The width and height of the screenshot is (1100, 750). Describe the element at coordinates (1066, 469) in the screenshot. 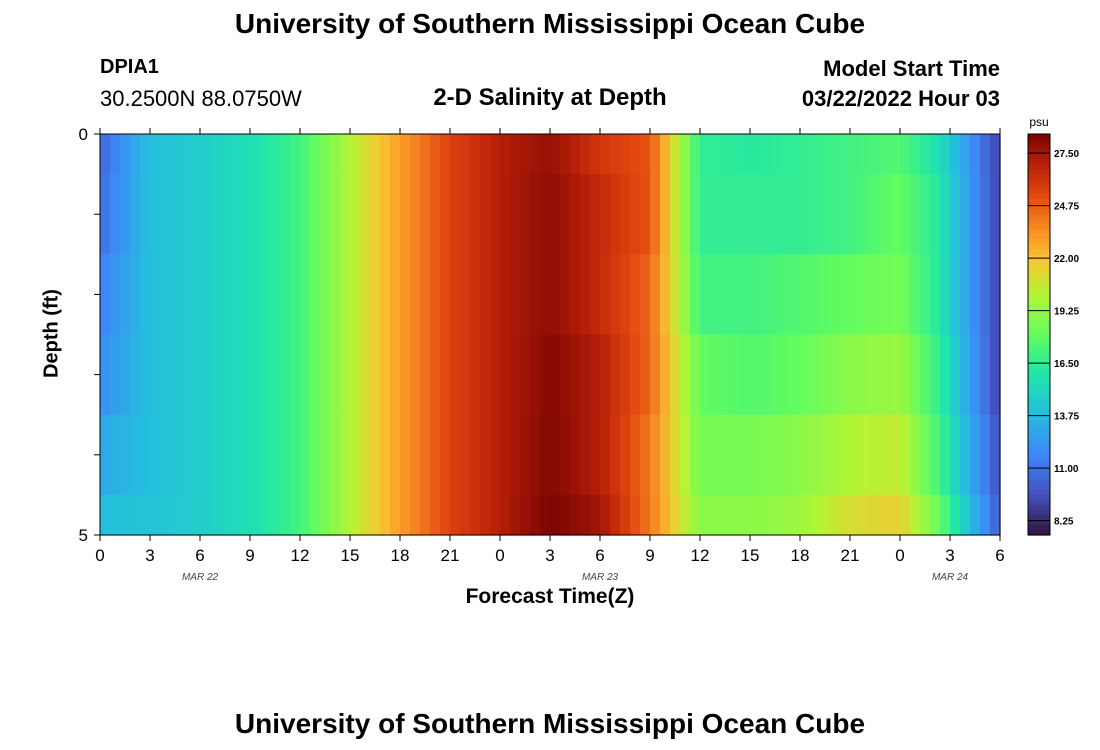

I see `colorbar-tick-label: 11.00` at that location.